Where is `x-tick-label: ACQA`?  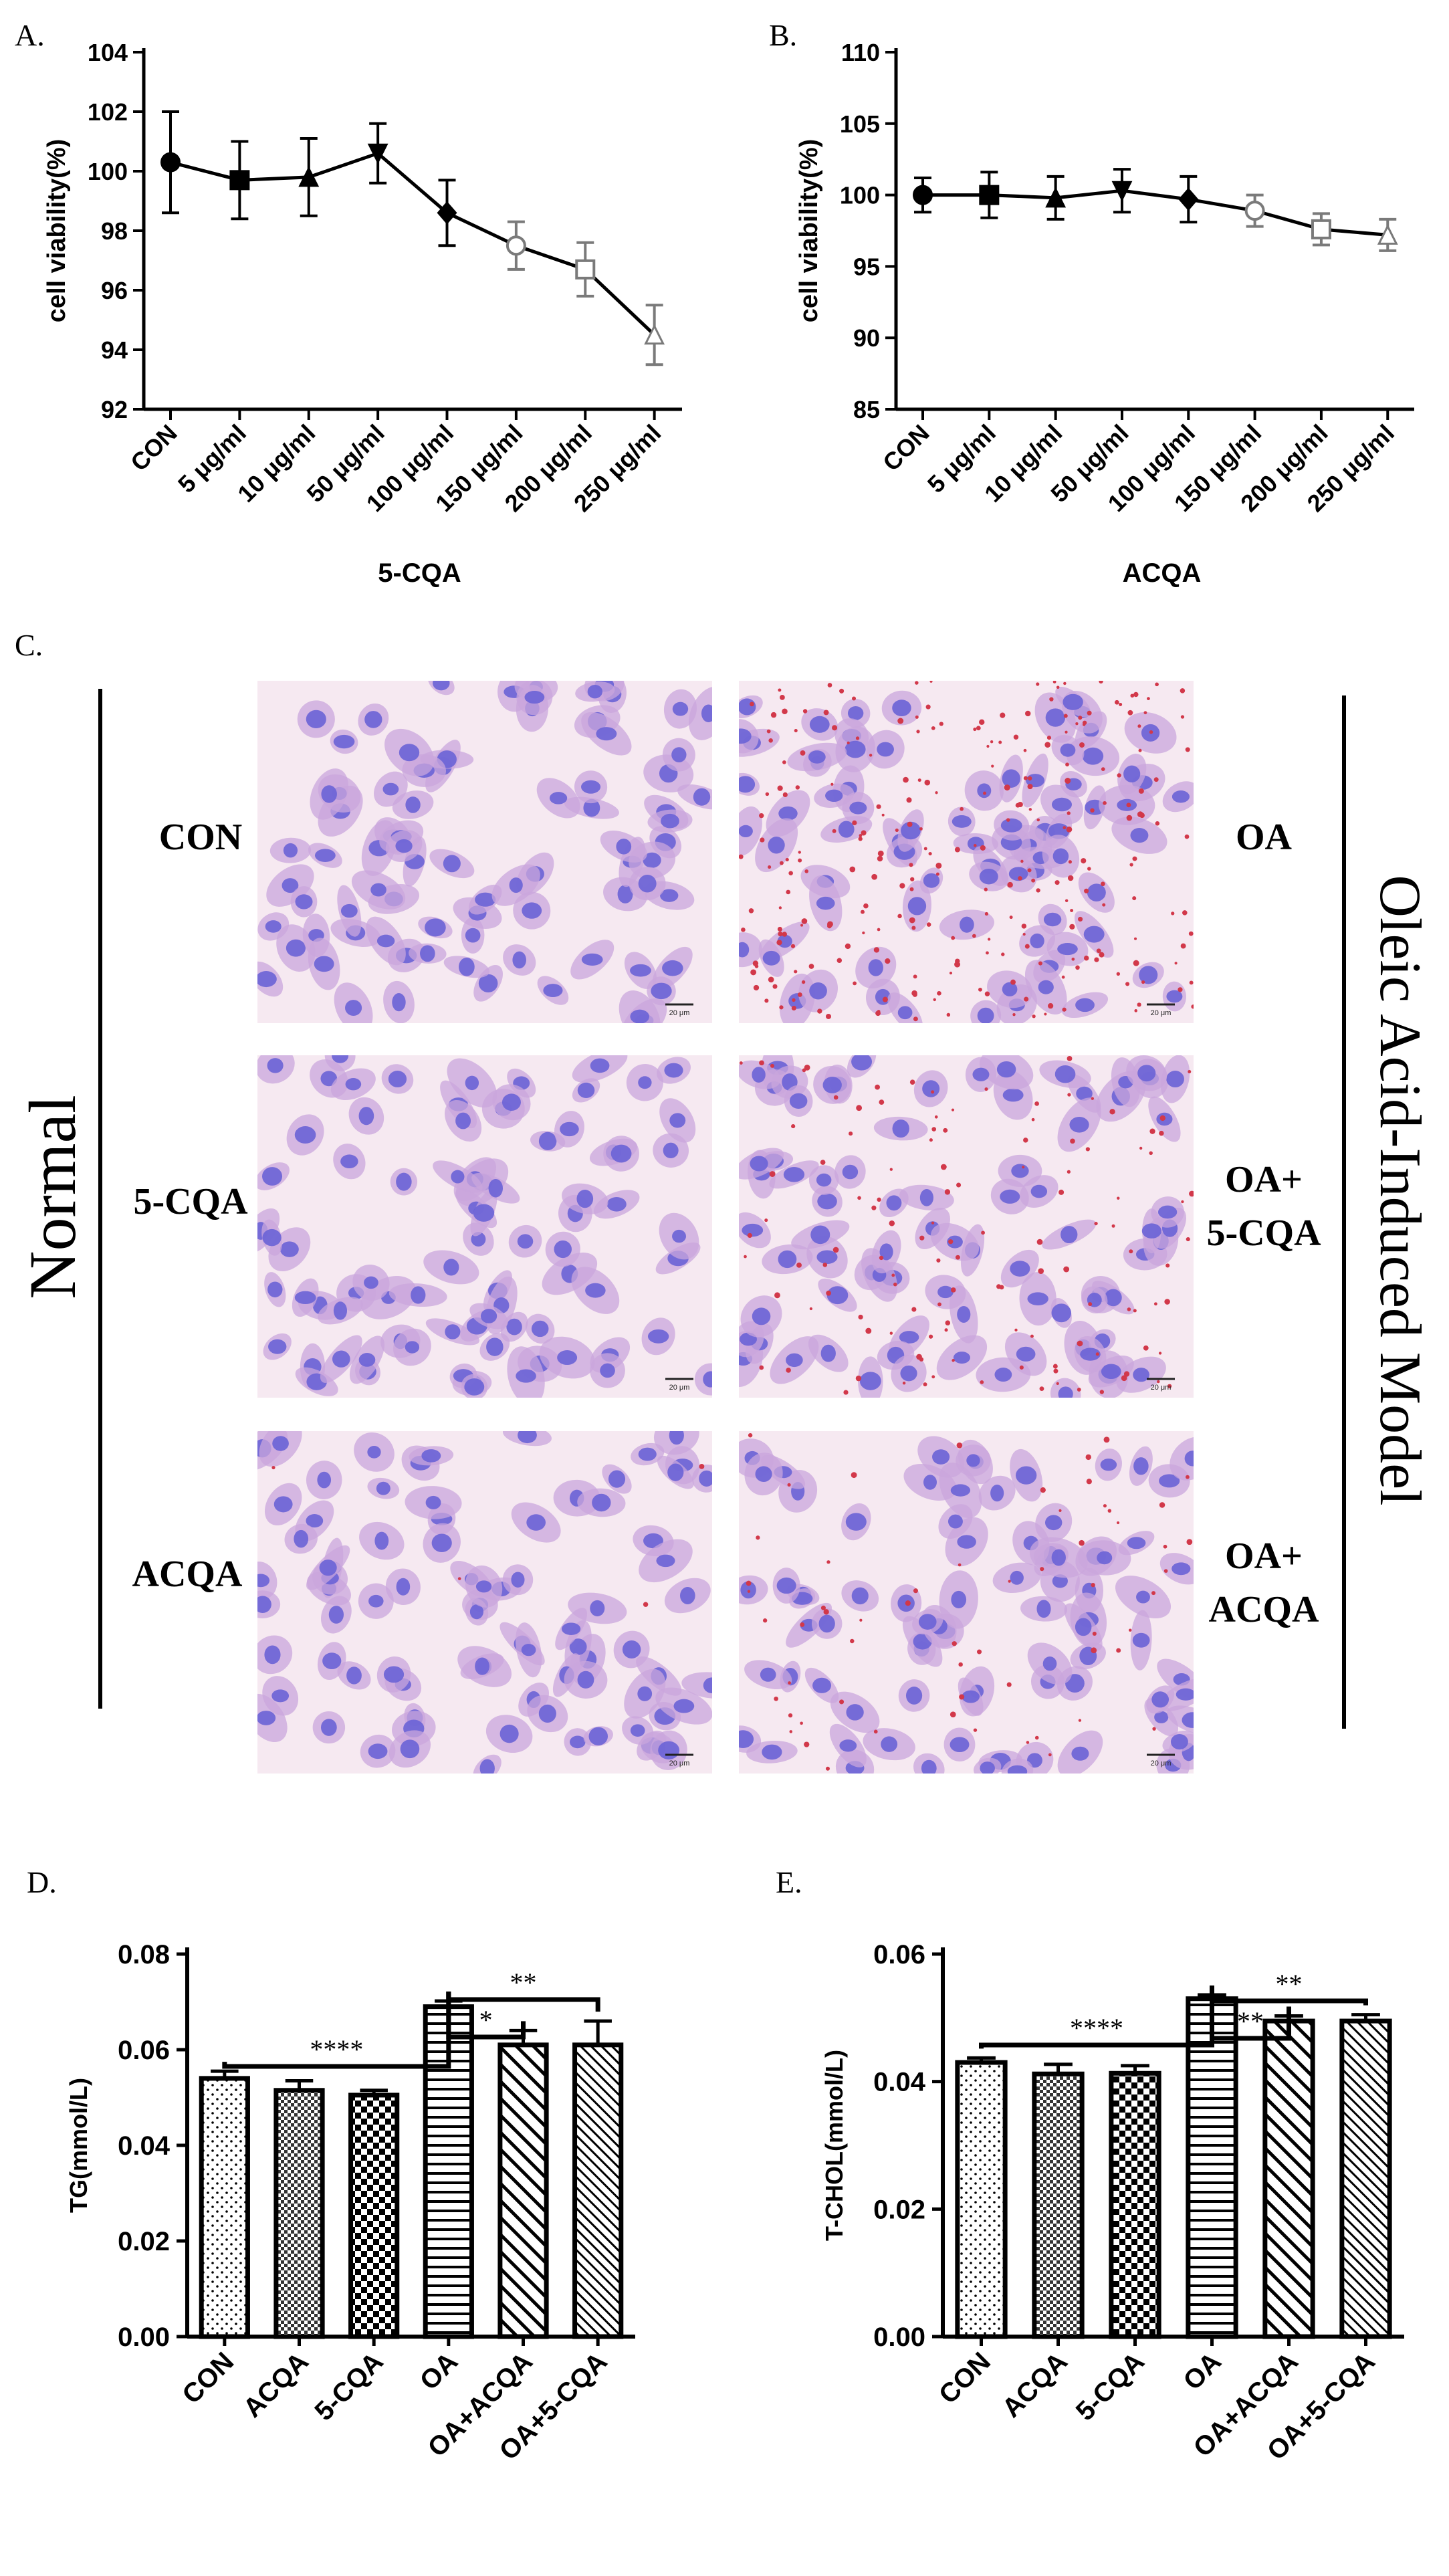
x-tick-label: ACQA is located at coordinates (275, 2385).